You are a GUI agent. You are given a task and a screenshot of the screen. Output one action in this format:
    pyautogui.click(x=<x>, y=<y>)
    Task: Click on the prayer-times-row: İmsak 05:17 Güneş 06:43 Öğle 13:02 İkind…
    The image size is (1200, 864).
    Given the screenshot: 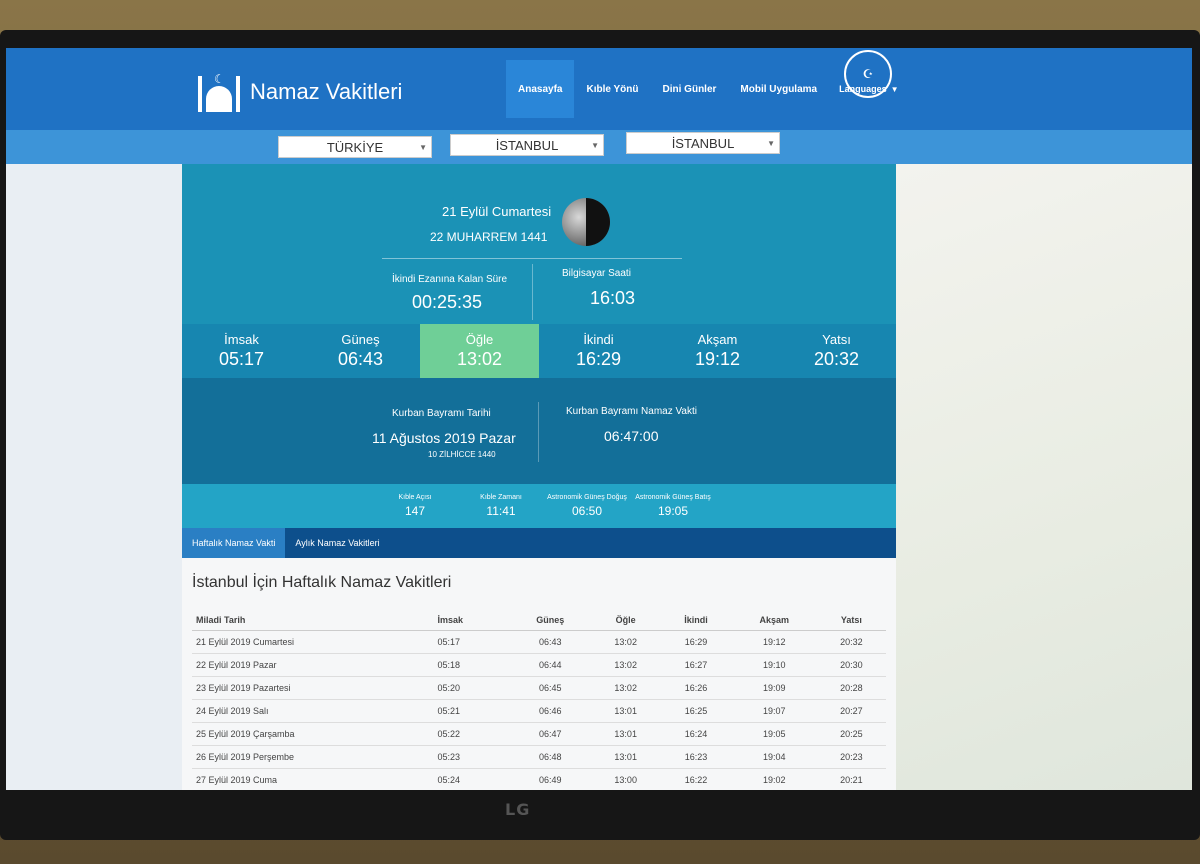 What is the action you would take?
    pyautogui.click(x=539, y=351)
    